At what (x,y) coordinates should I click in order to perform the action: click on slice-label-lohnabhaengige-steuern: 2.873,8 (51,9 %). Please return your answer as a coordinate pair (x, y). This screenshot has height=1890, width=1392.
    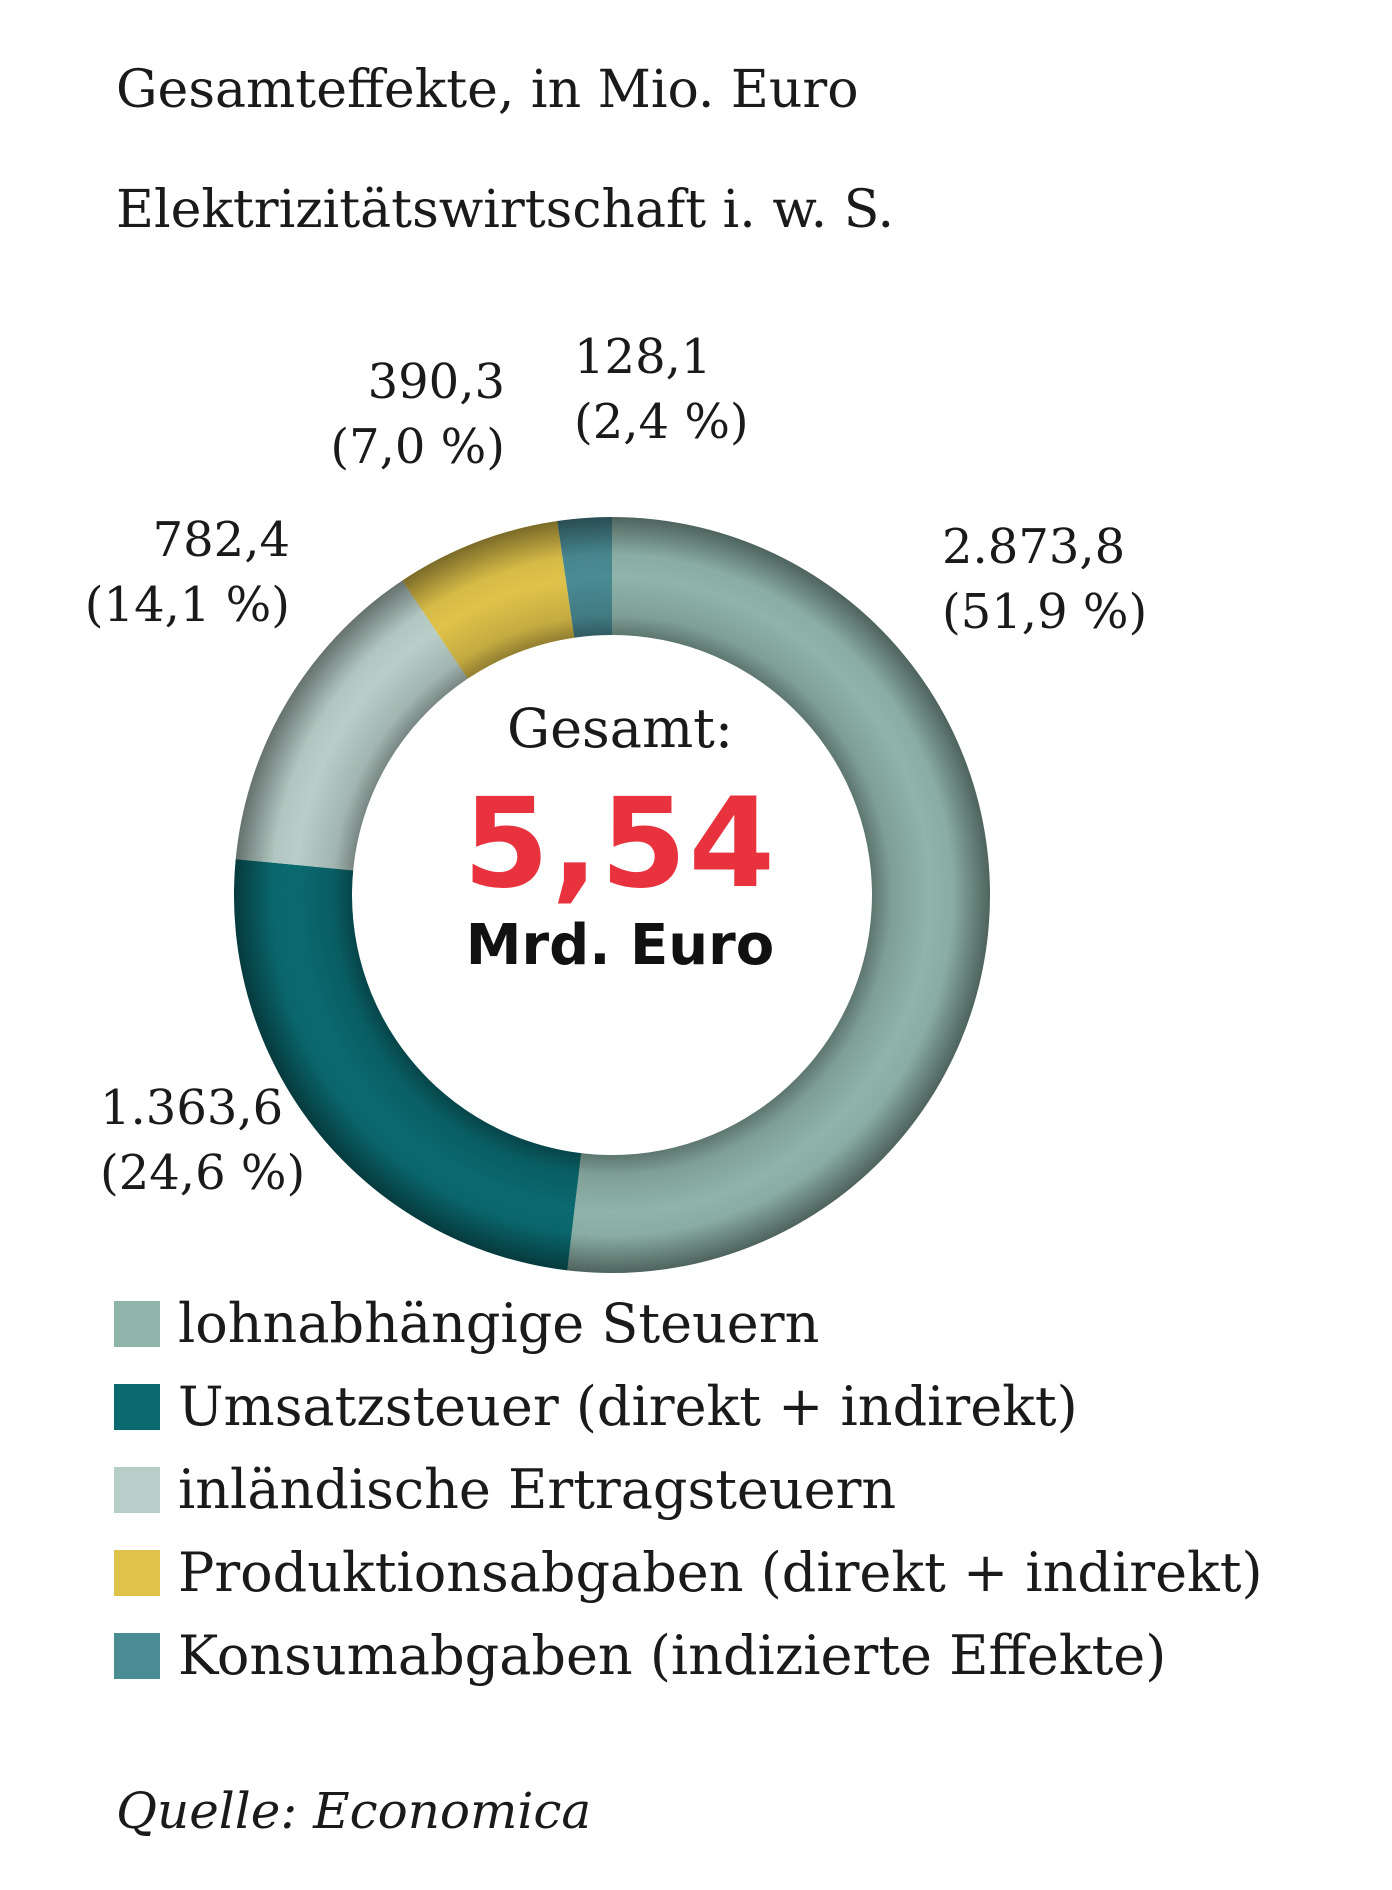
    Looking at the image, I should click on (1044, 580).